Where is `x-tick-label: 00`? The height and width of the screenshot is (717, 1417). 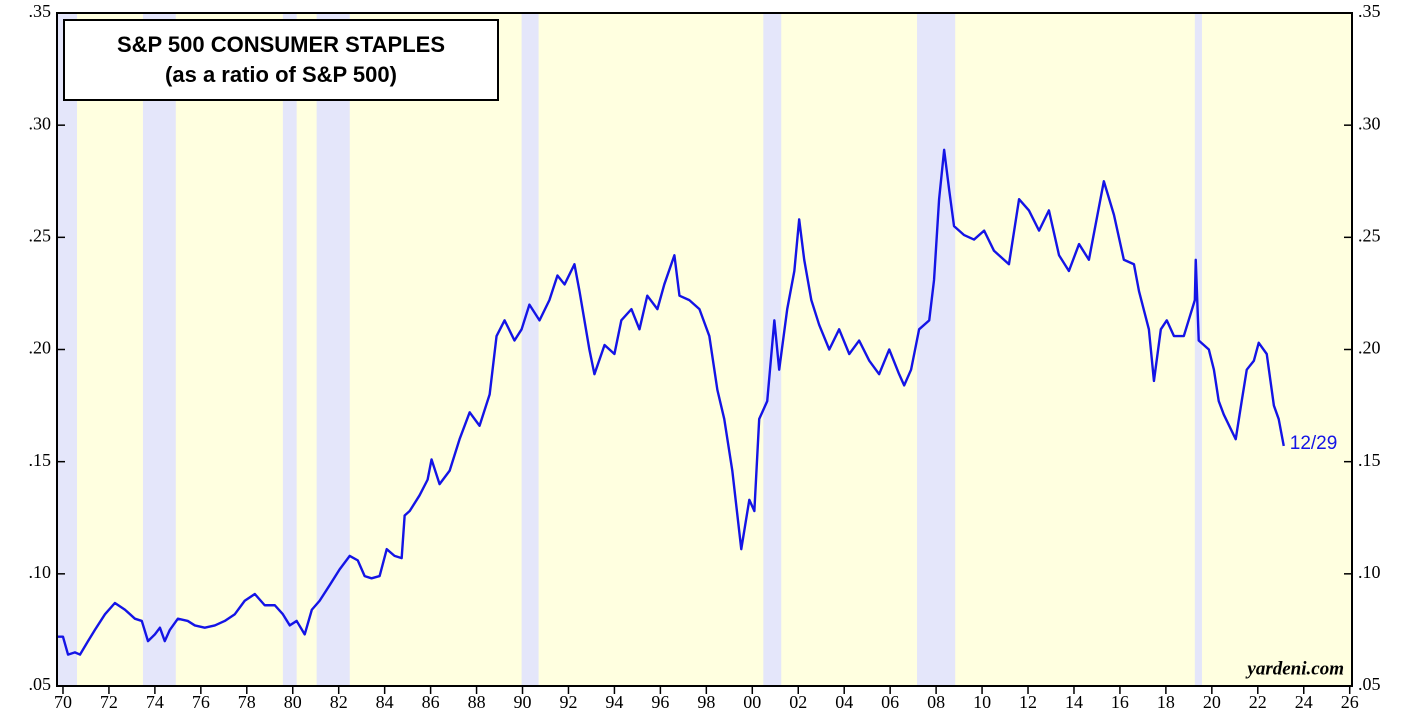 x-tick-label: 00 is located at coordinates (752, 702).